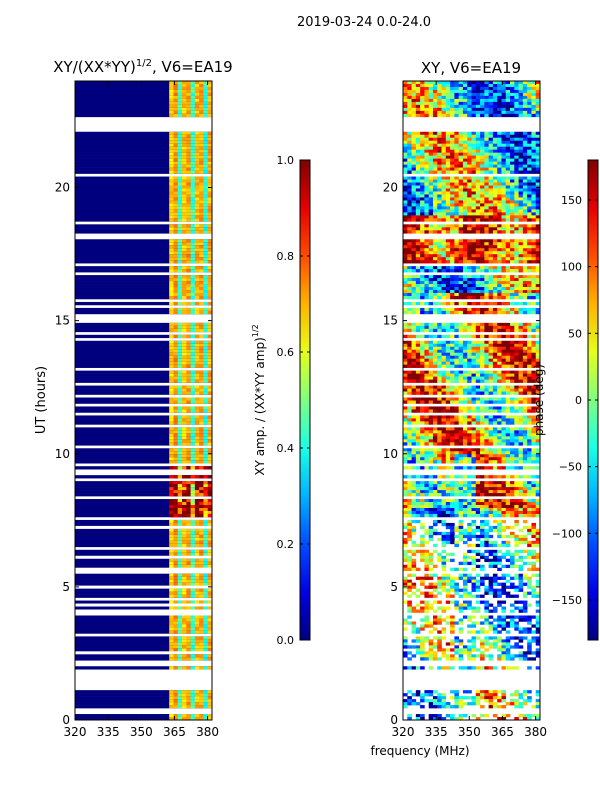  What do you see at coordinates (143, 611) in the screenshot?
I see `amplitude-row` at bounding box center [143, 611].